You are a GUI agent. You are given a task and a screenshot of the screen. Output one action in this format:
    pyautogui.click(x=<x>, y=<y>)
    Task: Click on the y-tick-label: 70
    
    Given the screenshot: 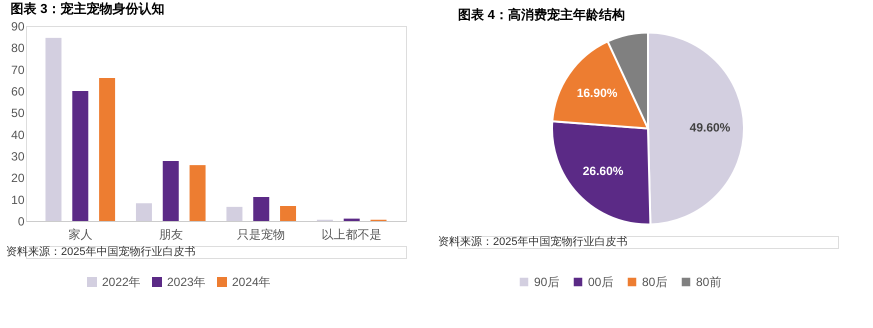 What is the action you would take?
    pyautogui.click(x=18, y=69)
    